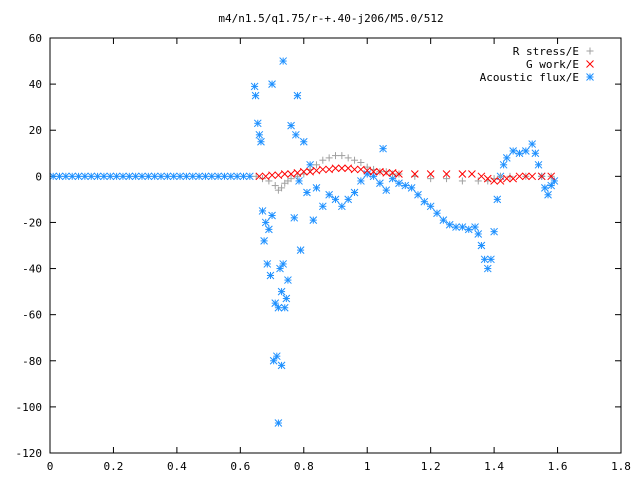  I want to click on y-tick-label: -60, so click(32, 315).